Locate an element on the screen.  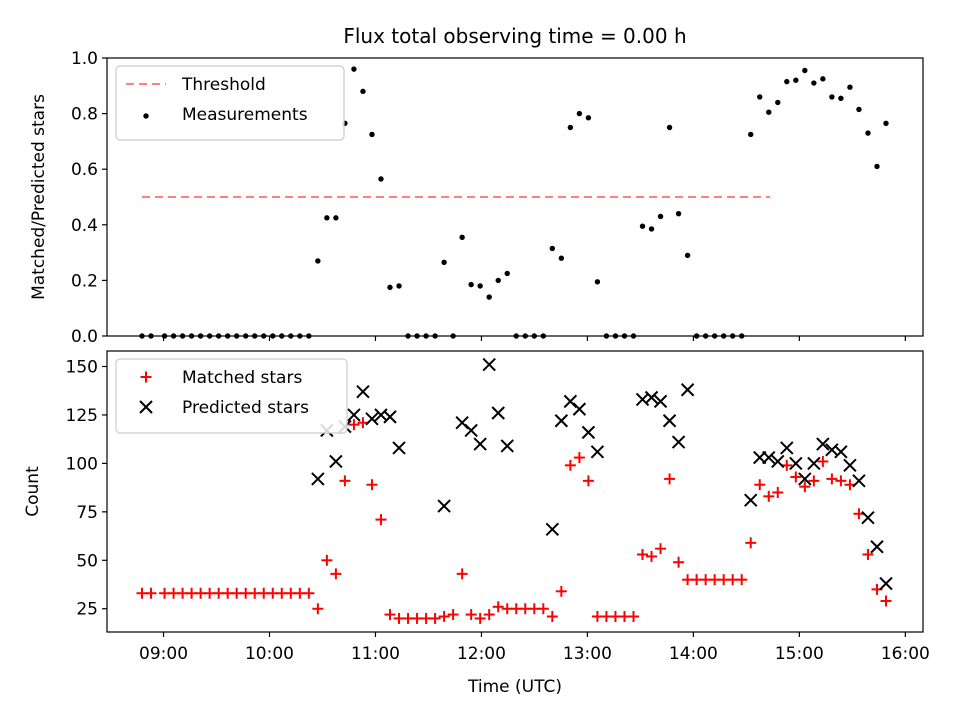
legend-label: Matched stars is located at coordinates (242, 378).